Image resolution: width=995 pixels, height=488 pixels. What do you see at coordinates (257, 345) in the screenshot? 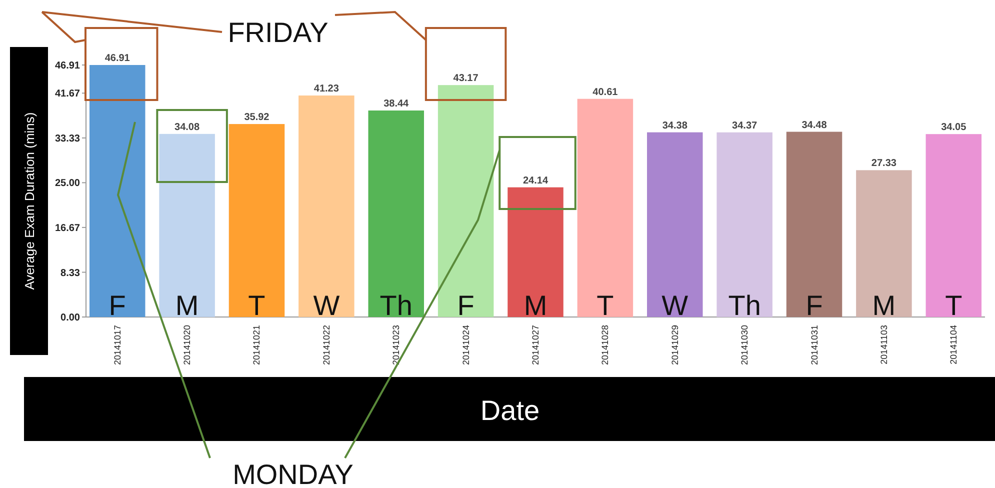
I see `x-tick-label: 20141021` at bounding box center [257, 345].